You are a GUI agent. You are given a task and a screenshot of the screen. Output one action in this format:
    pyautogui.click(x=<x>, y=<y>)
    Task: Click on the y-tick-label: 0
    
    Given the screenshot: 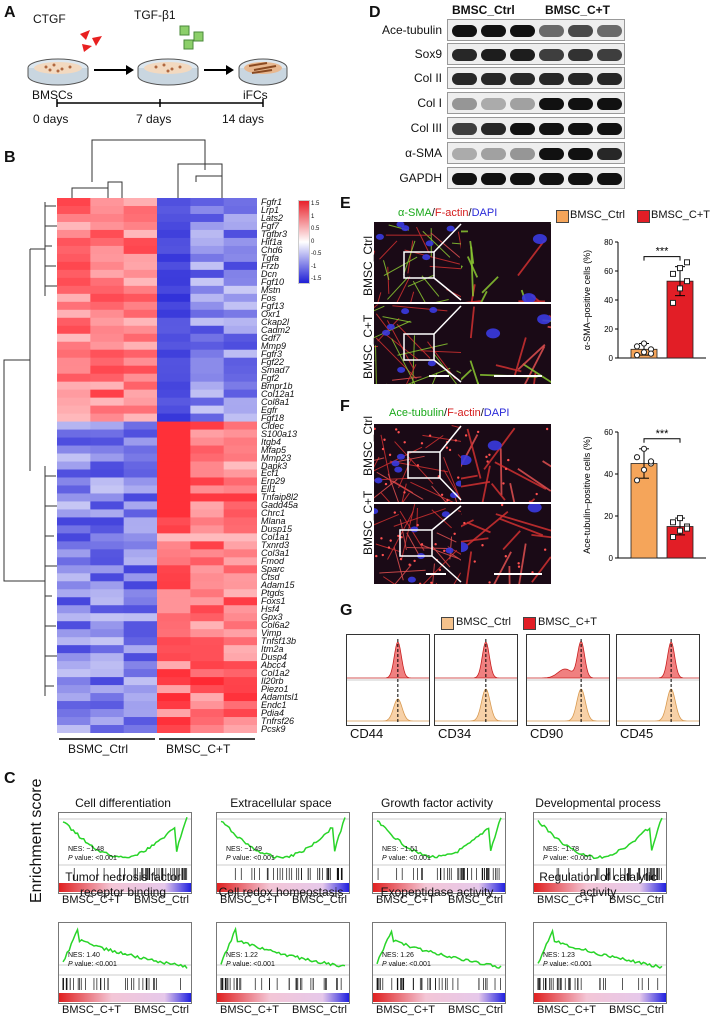 What is the action you would take?
    pyautogui.click(x=611, y=558)
    